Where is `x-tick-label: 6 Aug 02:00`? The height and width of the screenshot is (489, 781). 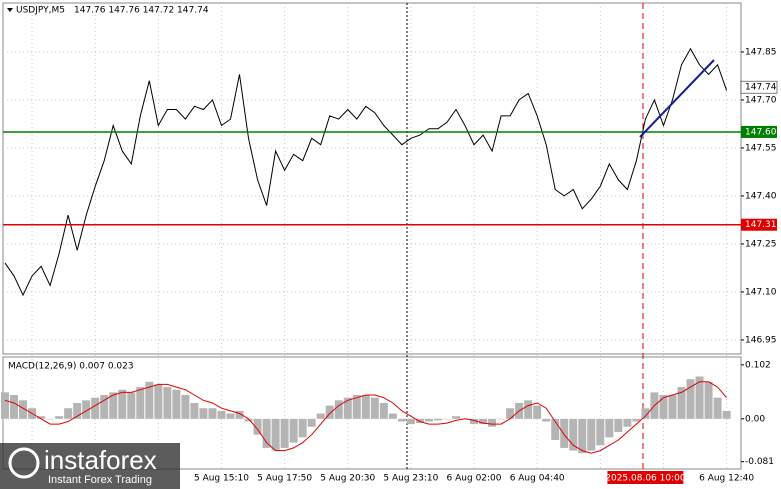 x-tick-label: 6 Aug 02:00 is located at coordinates (474, 479).